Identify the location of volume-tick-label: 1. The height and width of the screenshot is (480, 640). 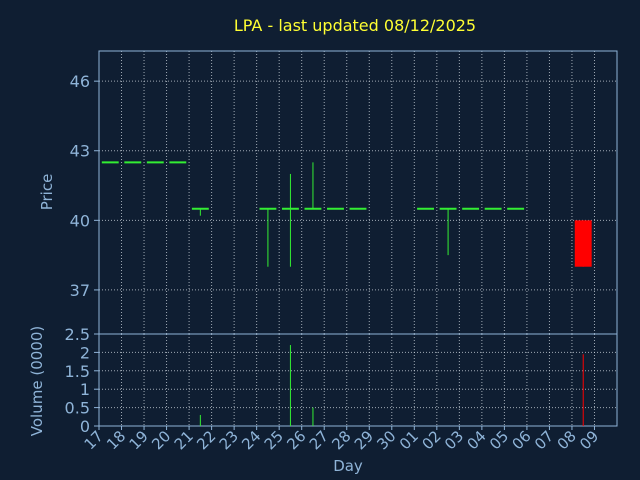
(85, 389).